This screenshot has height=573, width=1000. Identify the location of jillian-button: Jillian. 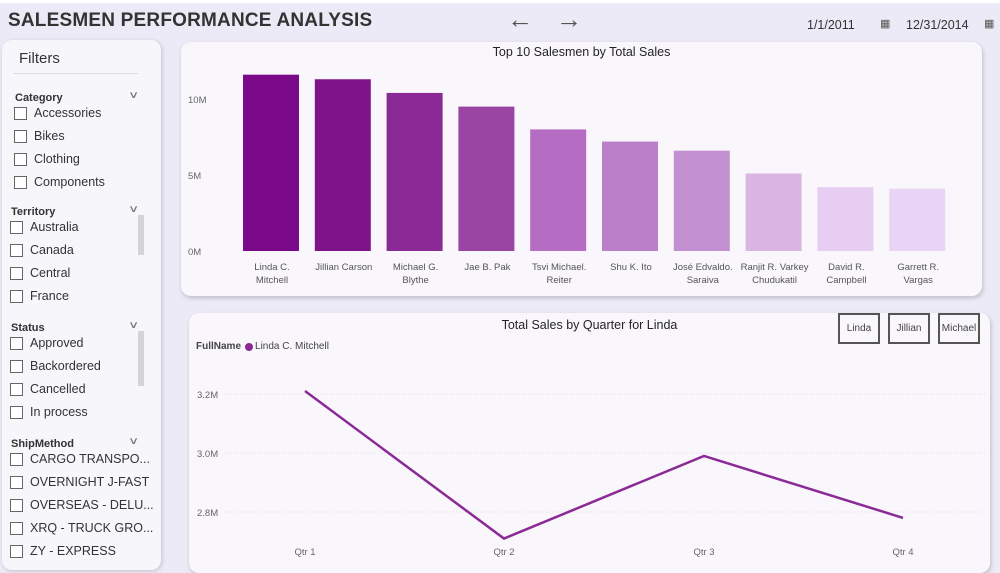
(909, 328).